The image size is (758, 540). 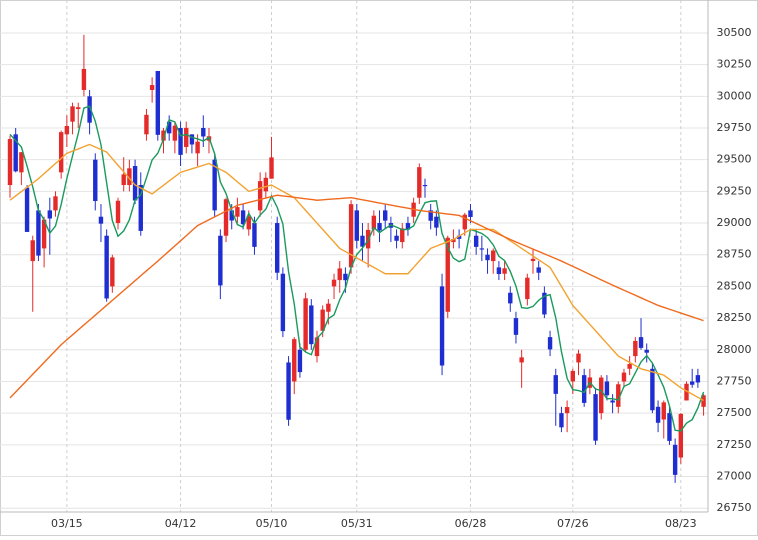 I want to click on x-tick-label: 05/10, so click(x=272, y=523).